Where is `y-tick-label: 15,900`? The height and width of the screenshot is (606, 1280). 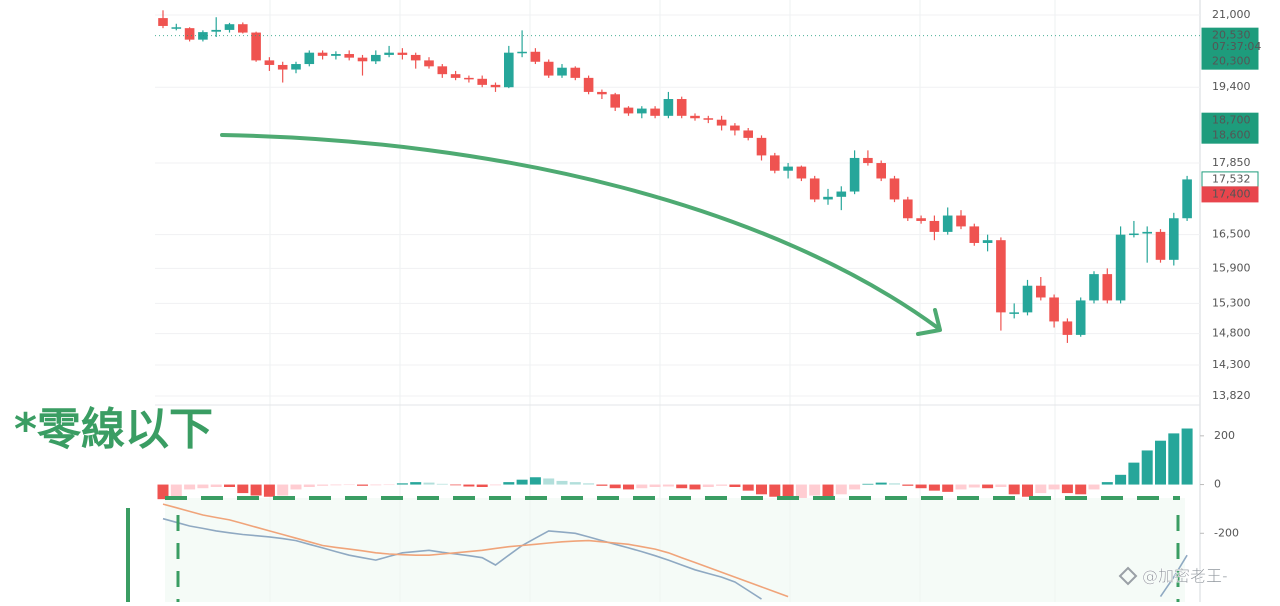
y-tick-label: 15,900 is located at coordinates (1231, 267).